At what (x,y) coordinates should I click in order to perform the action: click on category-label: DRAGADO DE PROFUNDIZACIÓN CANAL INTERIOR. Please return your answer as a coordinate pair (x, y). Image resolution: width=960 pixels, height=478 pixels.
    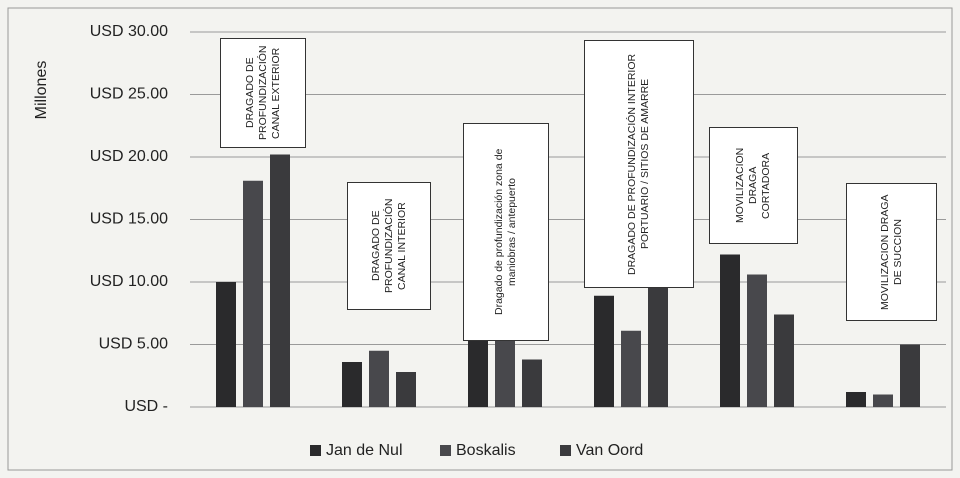
    Looking at the image, I should click on (388, 246).